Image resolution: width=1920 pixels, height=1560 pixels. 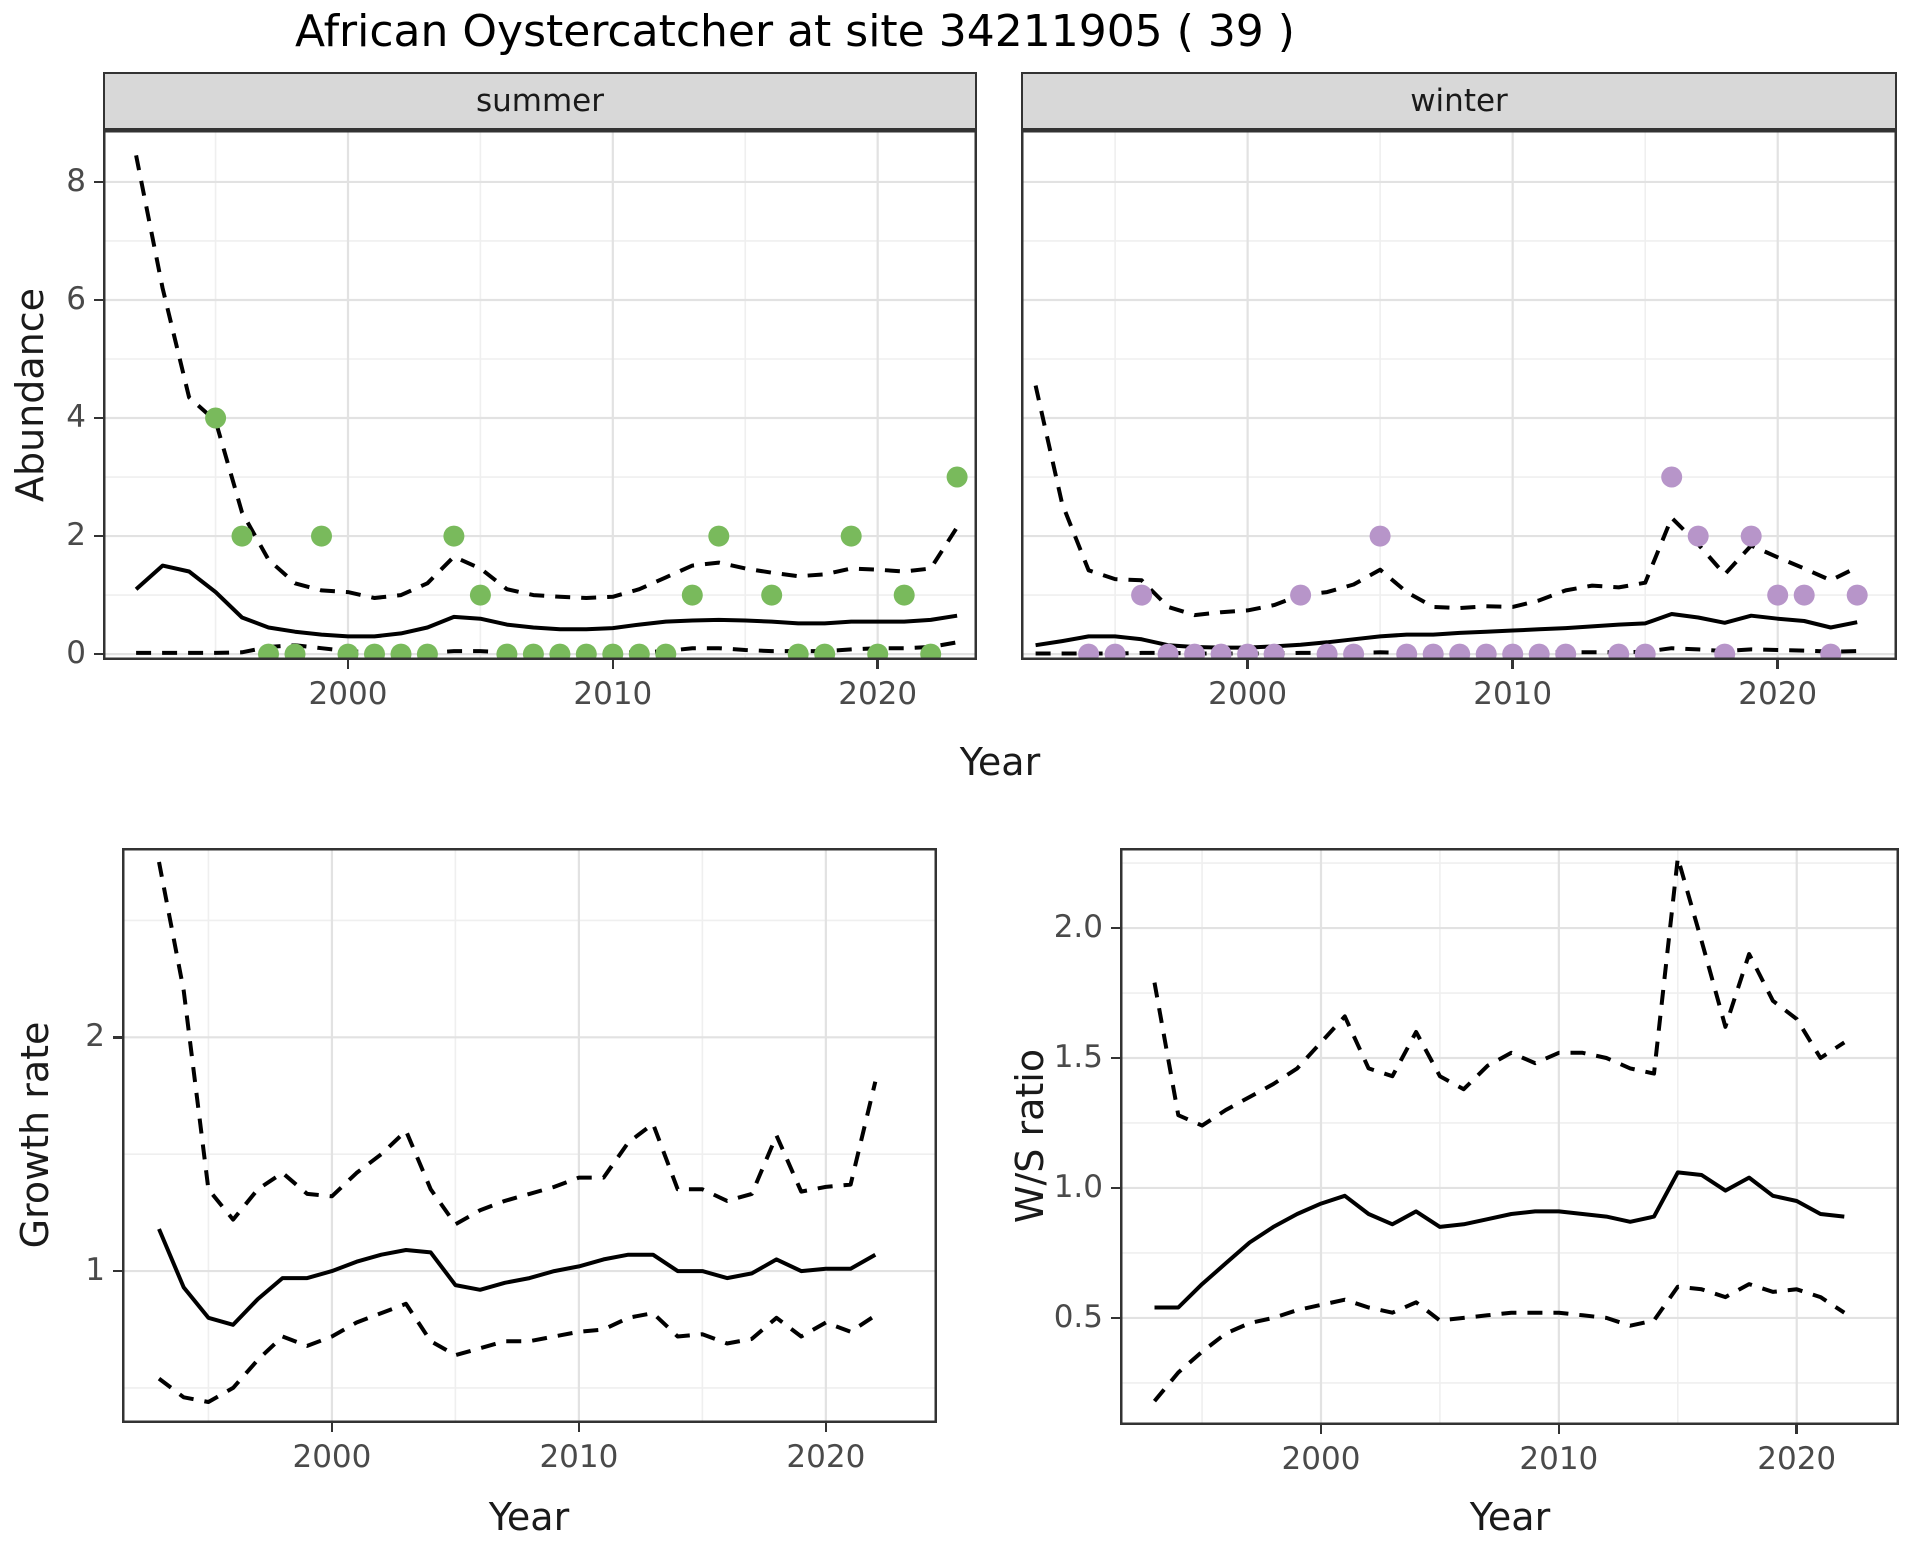 I want to click on y-tick-label: 1.0, so click(x=1078, y=1186).